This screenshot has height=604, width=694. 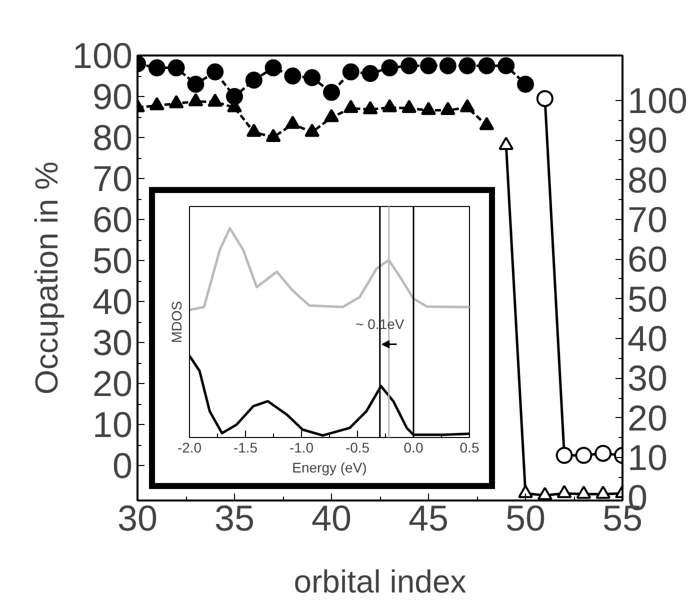 What do you see at coordinates (234, 518) in the screenshot?
I see `x-tick-label: 35` at bounding box center [234, 518].